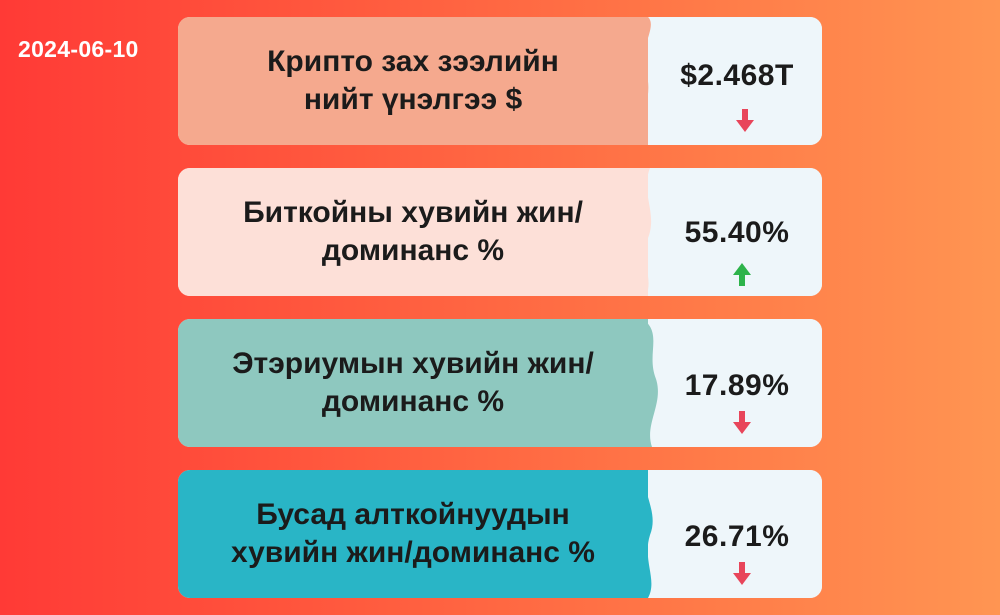 The width and height of the screenshot is (1000, 615). Describe the element at coordinates (413, 81) in the screenshot. I see `card-label: Крипто зах зээлийн нийт үнэлгээ $` at that location.